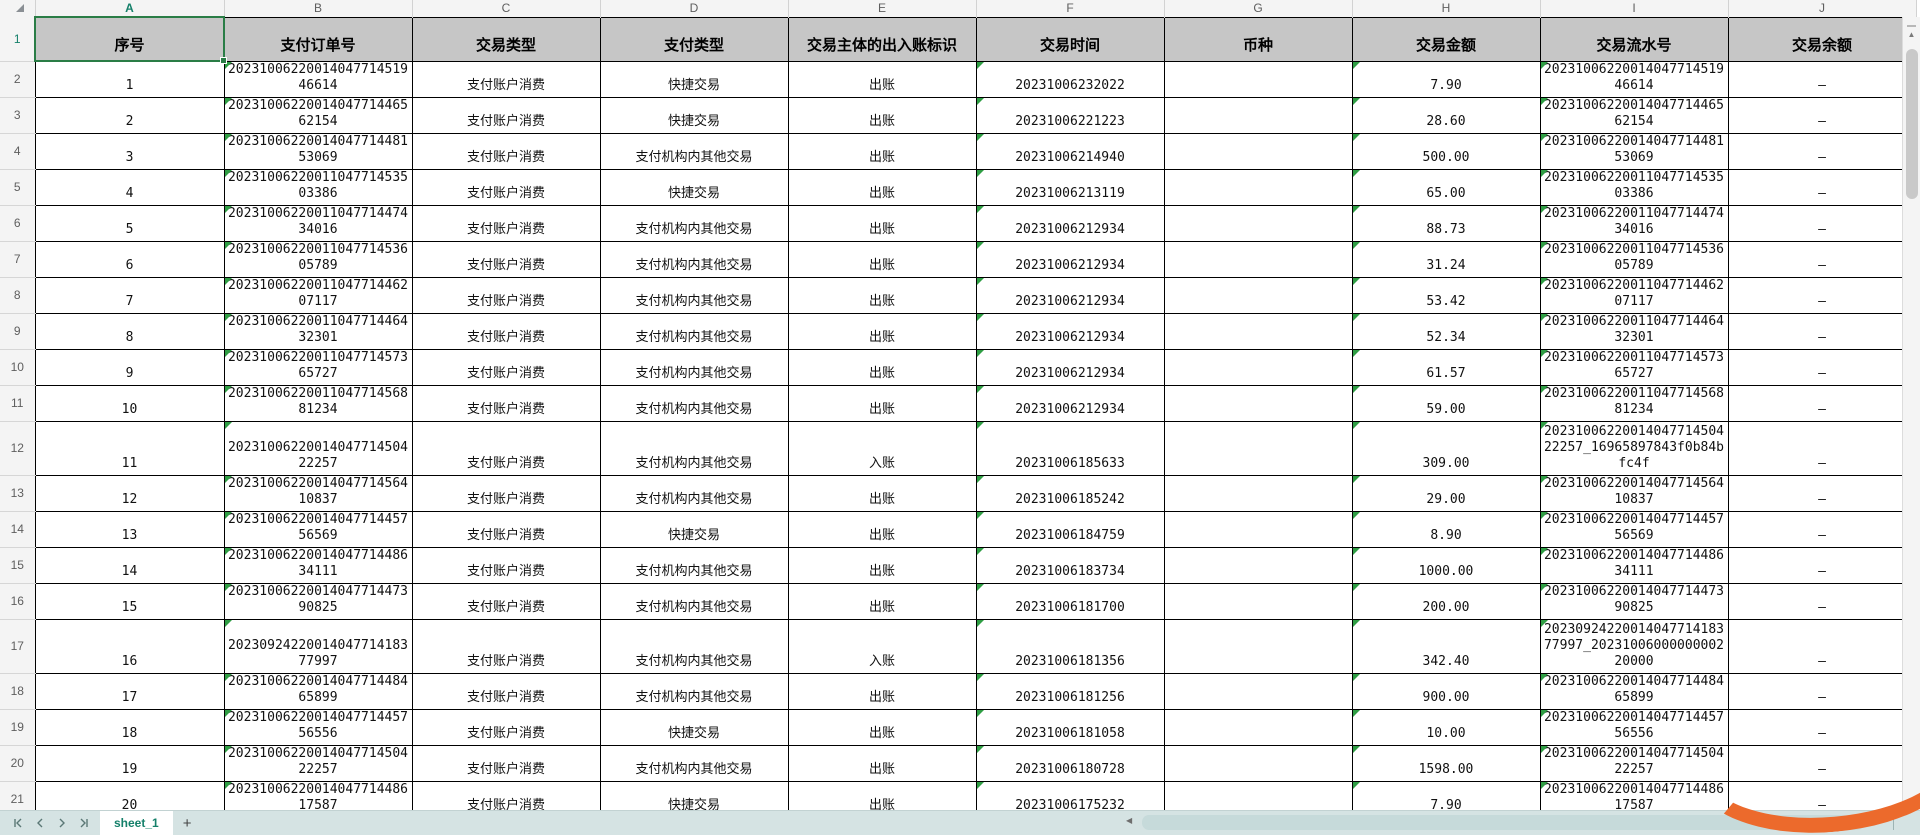 This screenshot has width=1920, height=835. Describe the element at coordinates (506, 646) in the screenshot. I see `cell-C17: 支付账户消费` at that location.